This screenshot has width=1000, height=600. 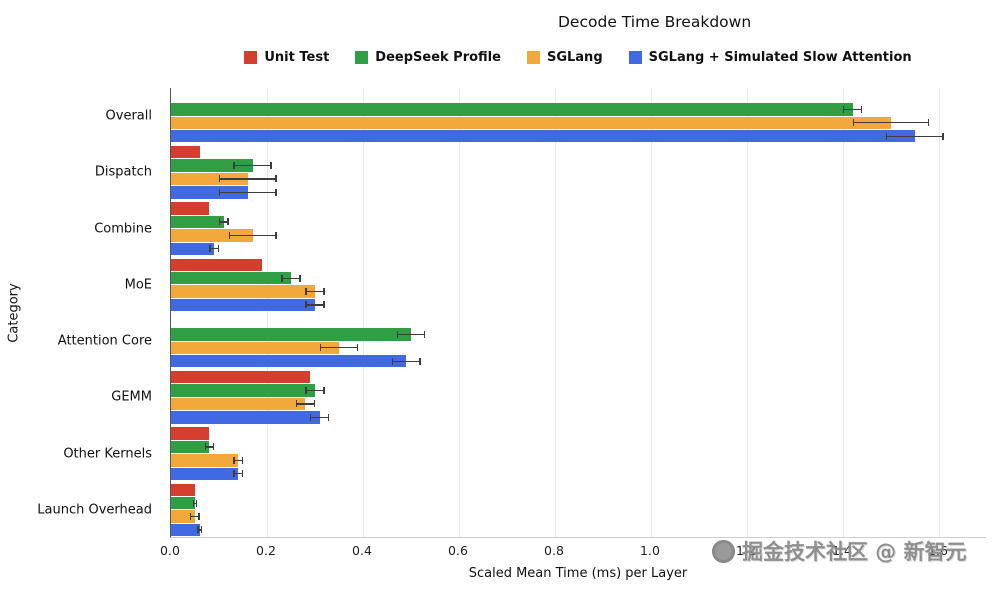 I want to click on legend-item: SGLang, so click(x=564, y=57).